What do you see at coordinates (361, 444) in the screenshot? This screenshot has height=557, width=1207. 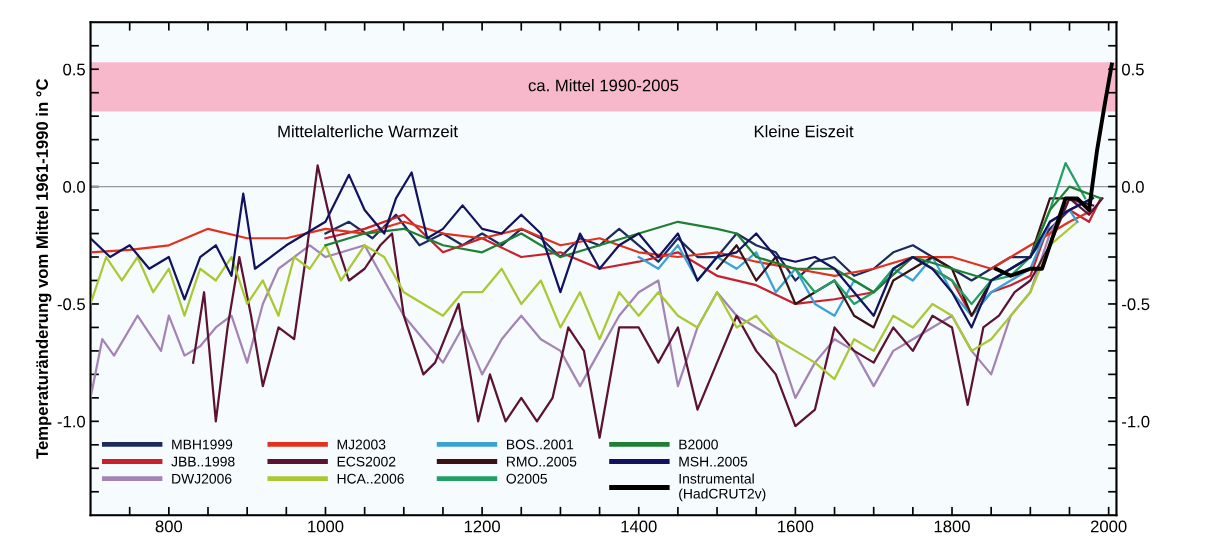 I see `legend-label: MJ2003` at bounding box center [361, 444].